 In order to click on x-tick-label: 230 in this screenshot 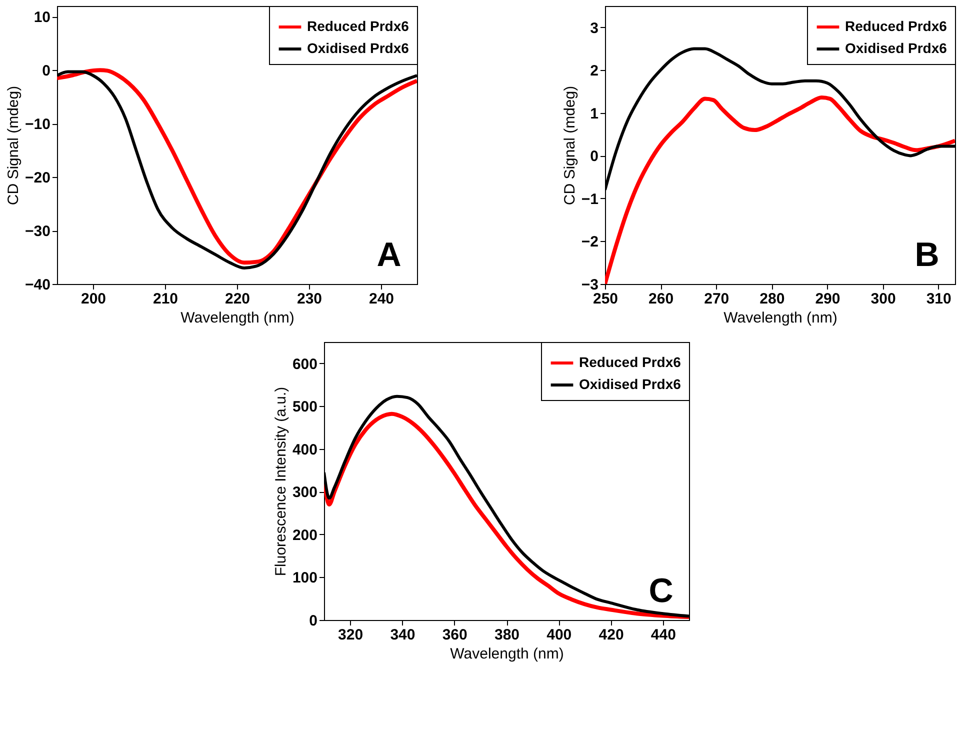, I will do `click(309, 299)`.